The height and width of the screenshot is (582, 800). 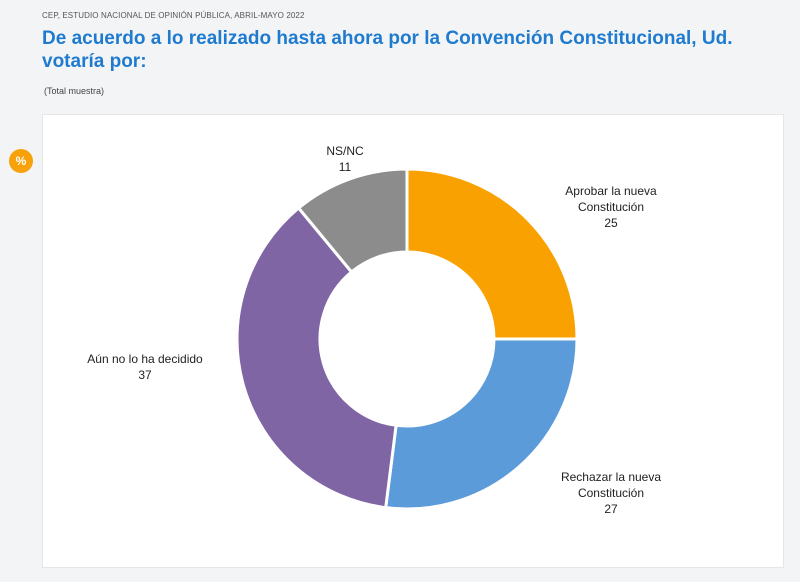 I want to click on slice-rechazar, so click(x=481, y=424).